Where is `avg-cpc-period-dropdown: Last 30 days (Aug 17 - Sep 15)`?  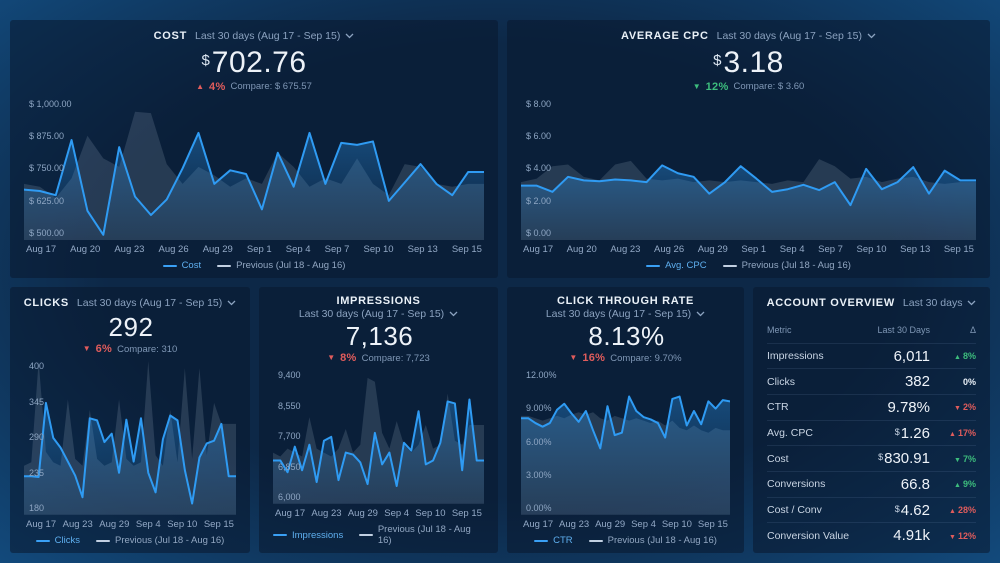 avg-cpc-period-dropdown: Last 30 days (Aug 17 - Sep 15) is located at coordinates (796, 36).